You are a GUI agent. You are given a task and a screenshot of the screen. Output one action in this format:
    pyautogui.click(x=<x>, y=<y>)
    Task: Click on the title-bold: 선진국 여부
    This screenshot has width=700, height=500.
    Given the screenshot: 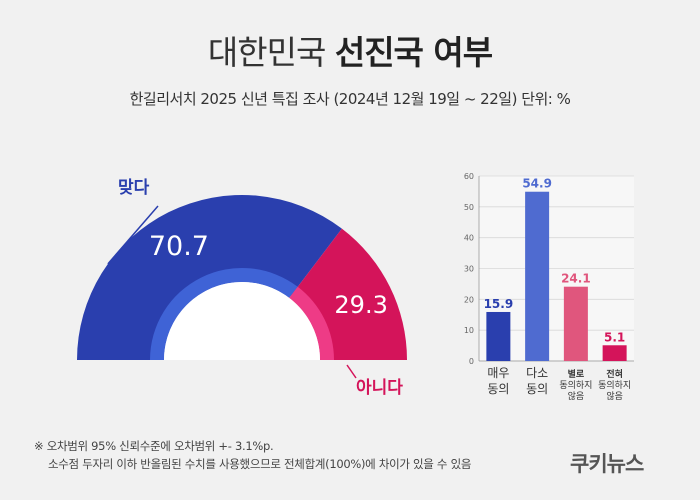 What is the action you would take?
    pyautogui.click(x=413, y=52)
    